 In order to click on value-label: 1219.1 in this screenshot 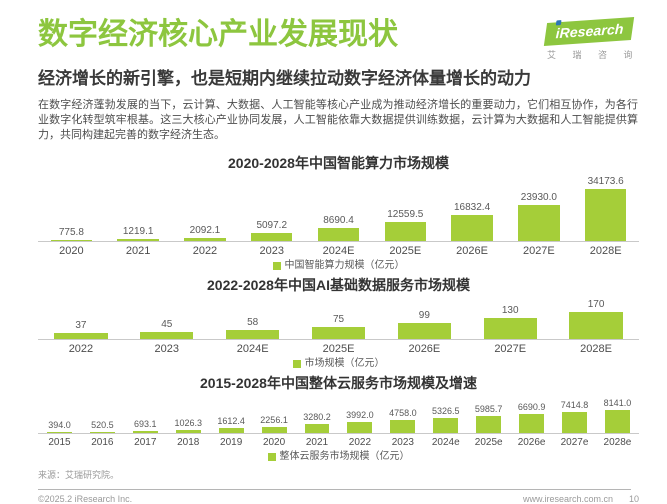, I will do `click(138, 232)`.